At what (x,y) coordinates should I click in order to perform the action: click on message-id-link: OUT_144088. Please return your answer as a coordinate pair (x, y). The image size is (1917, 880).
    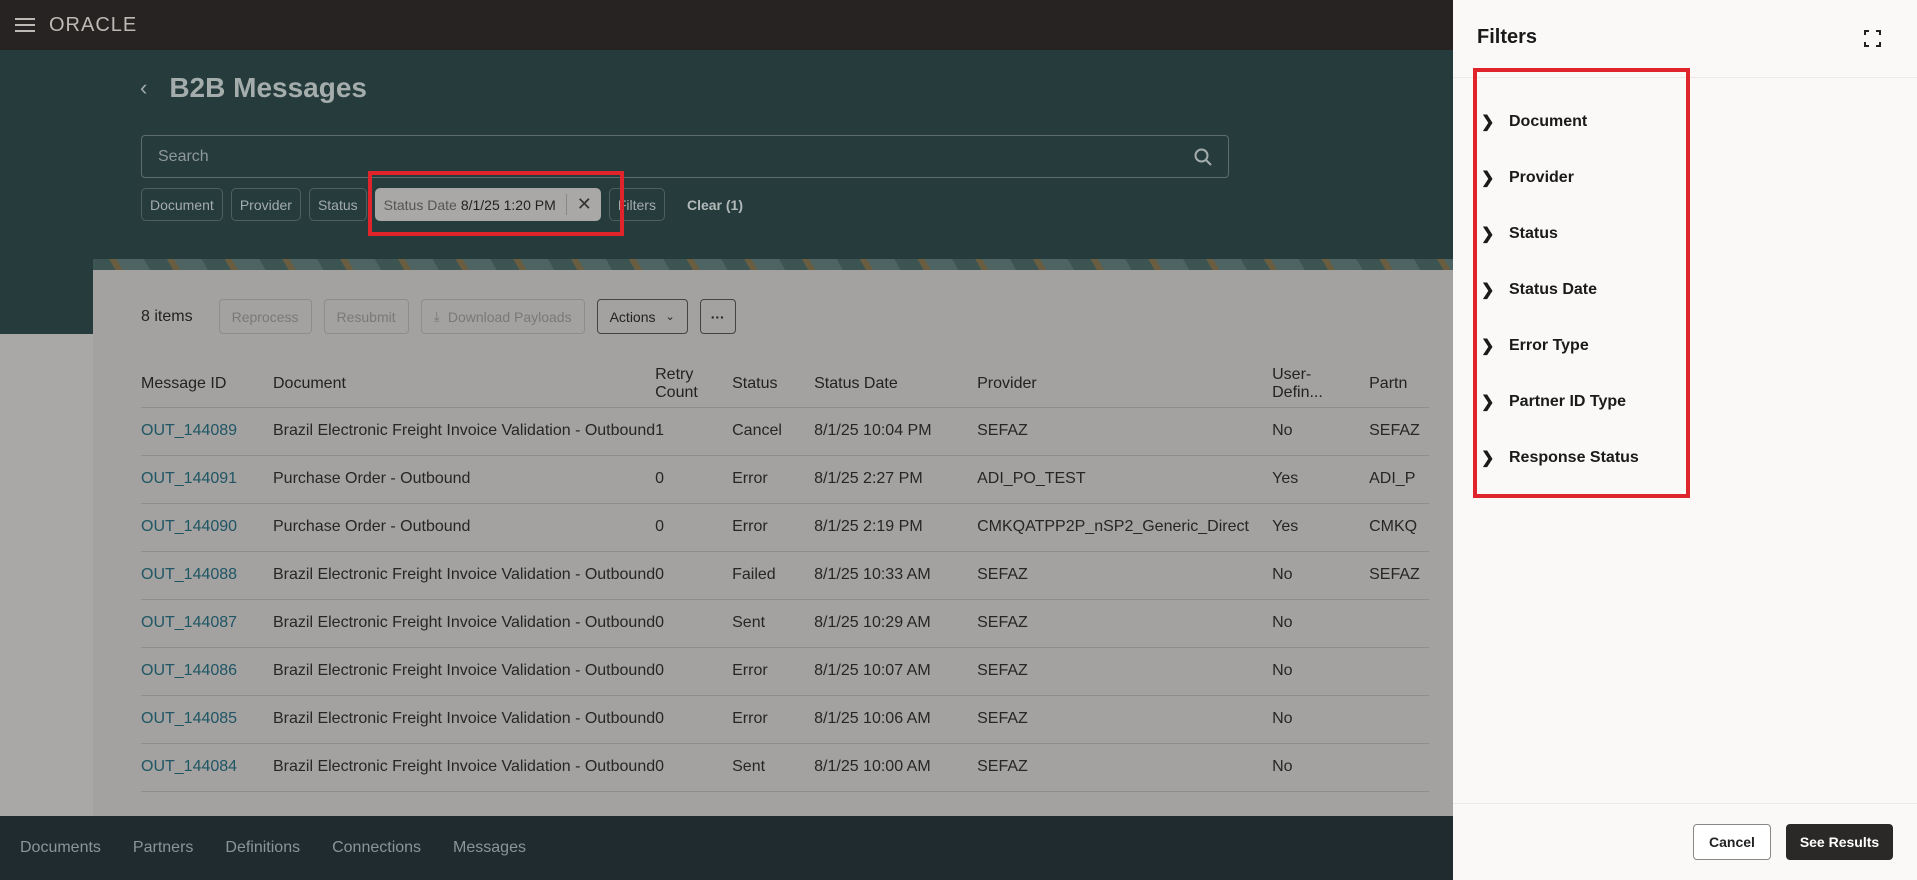
    Looking at the image, I should click on (207, 574).